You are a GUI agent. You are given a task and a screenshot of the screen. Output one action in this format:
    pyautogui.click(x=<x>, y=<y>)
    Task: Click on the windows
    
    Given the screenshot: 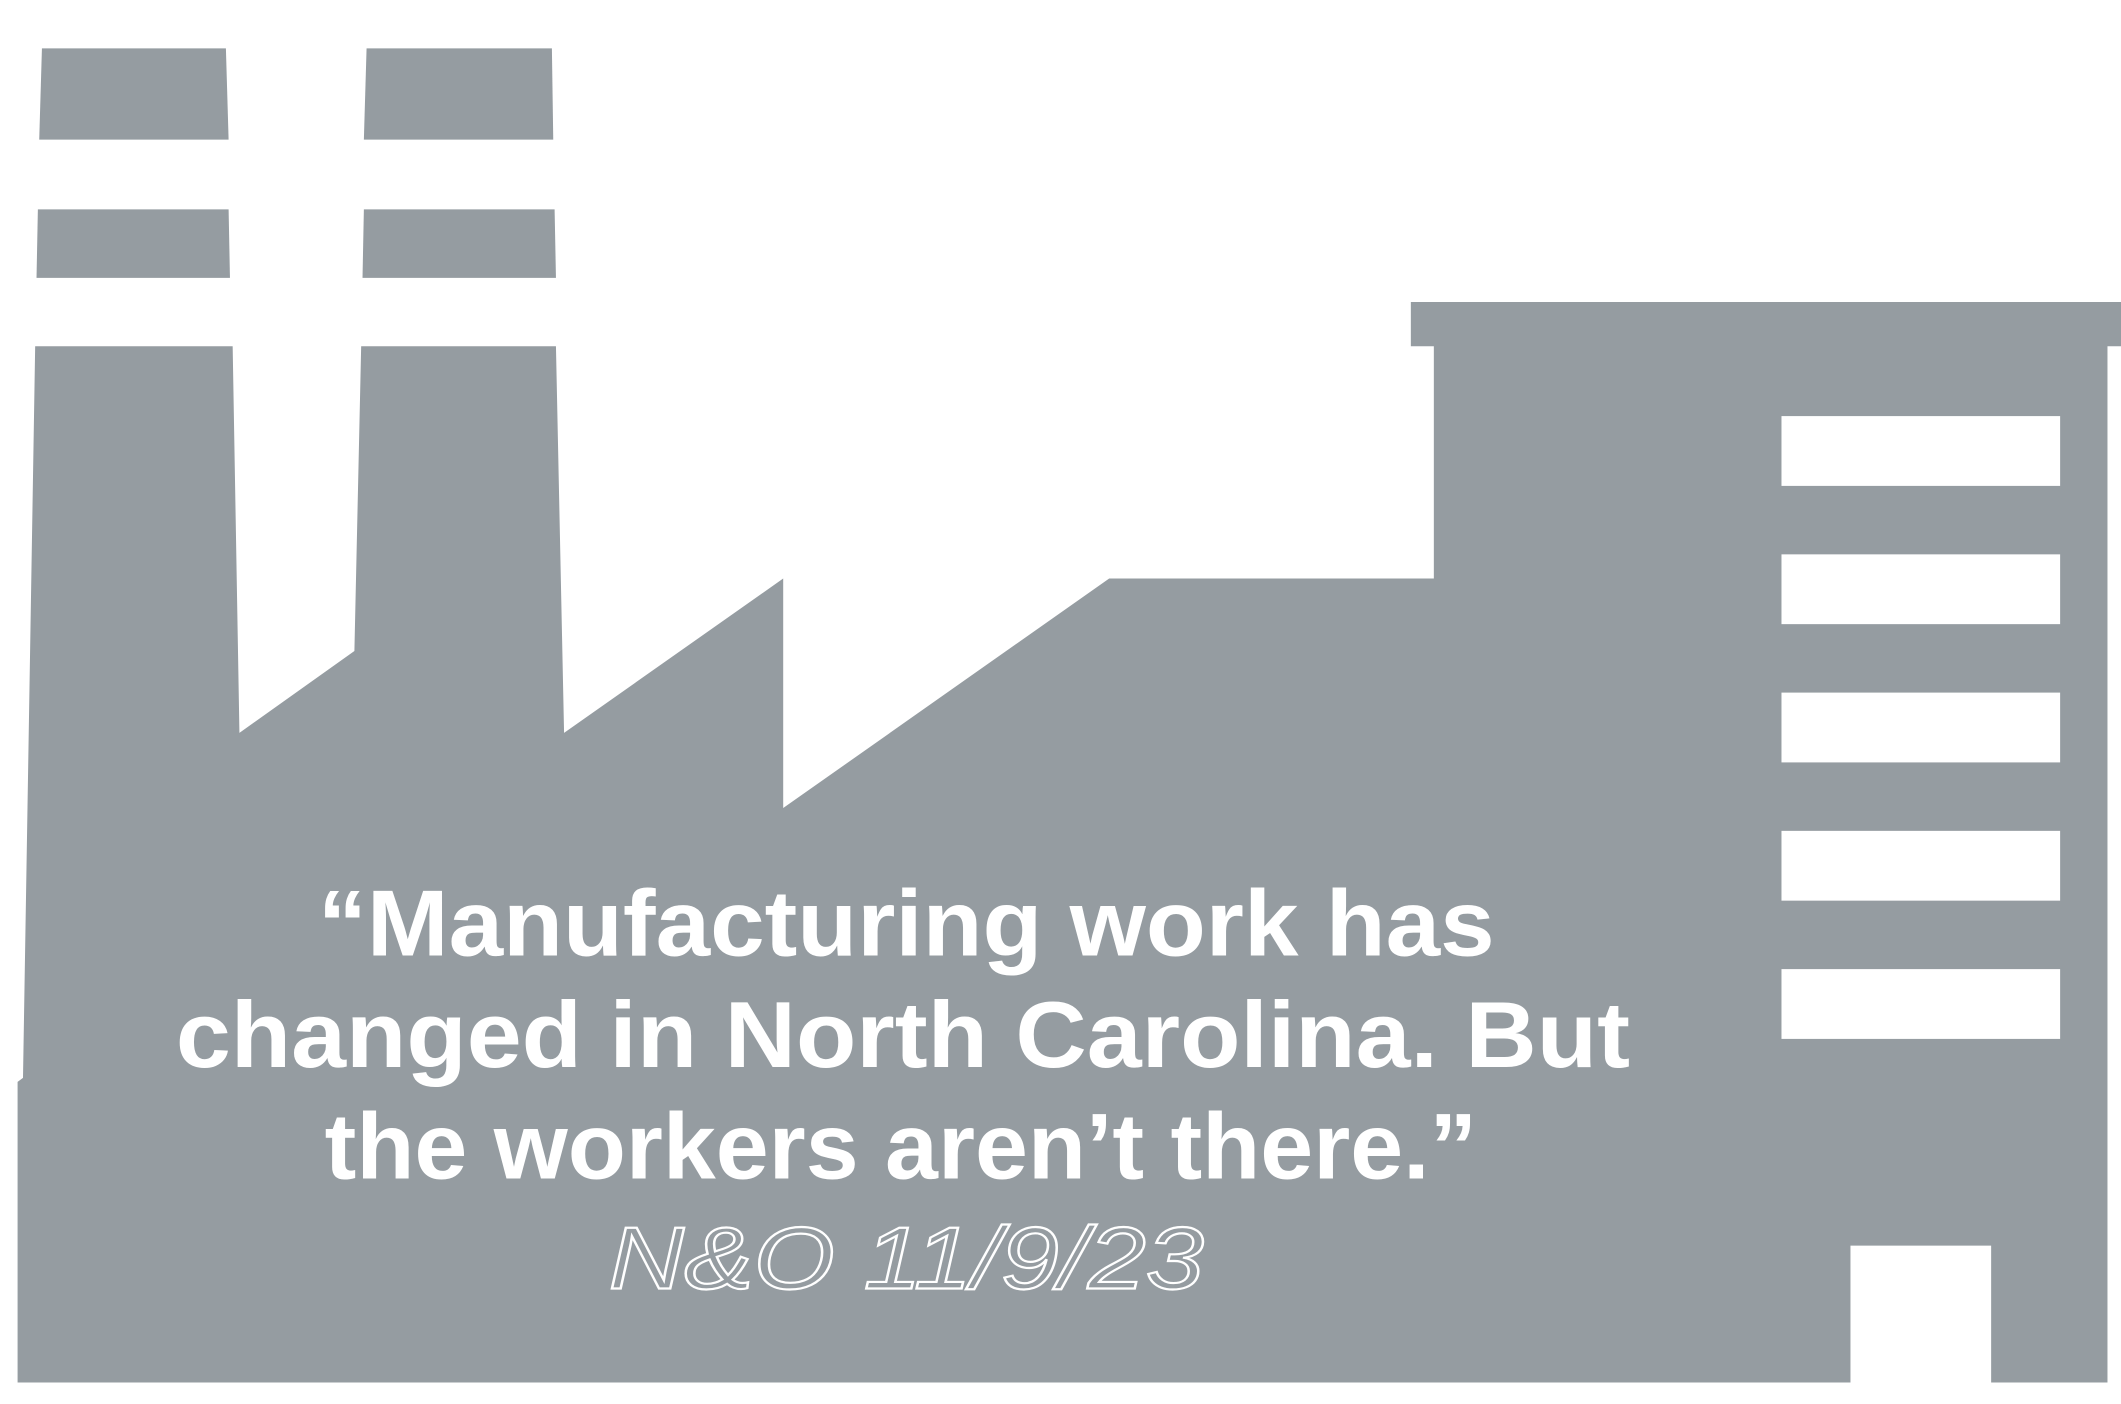 What is the action you would take?
    pyautogui.click(x=1921, y=727)
    